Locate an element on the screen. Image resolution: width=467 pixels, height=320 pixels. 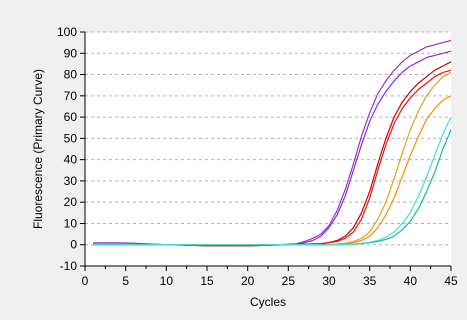
x-tick-label-6: 30 is located at coordinates (329, 281).